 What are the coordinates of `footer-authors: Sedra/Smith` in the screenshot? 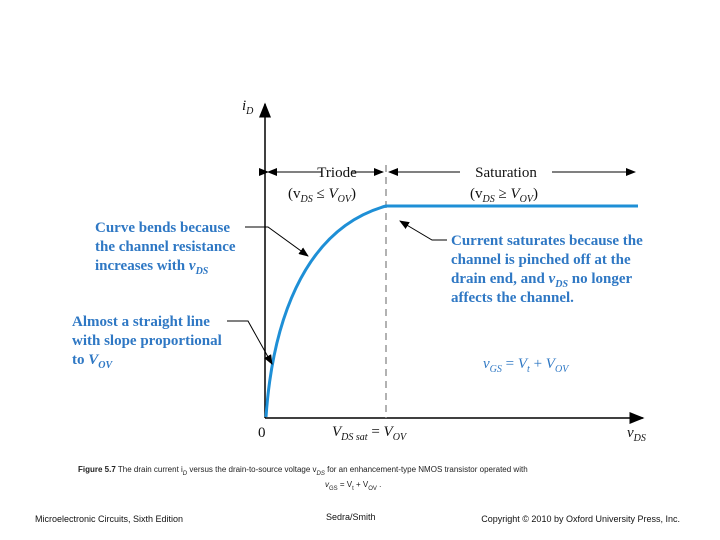 It's located at (351, 517).